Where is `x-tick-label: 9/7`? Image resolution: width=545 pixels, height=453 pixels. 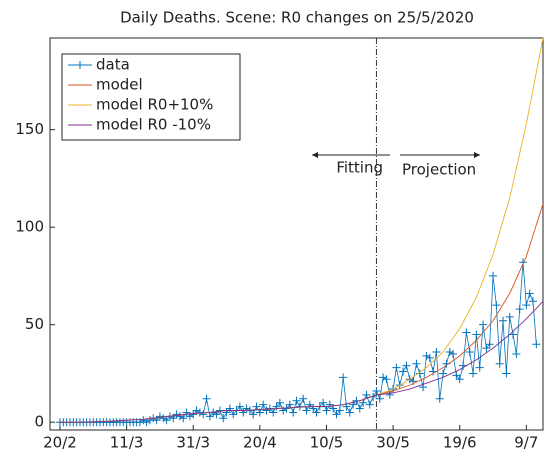
x-tick-label: 9/7 is located at coordinates (526, 443).